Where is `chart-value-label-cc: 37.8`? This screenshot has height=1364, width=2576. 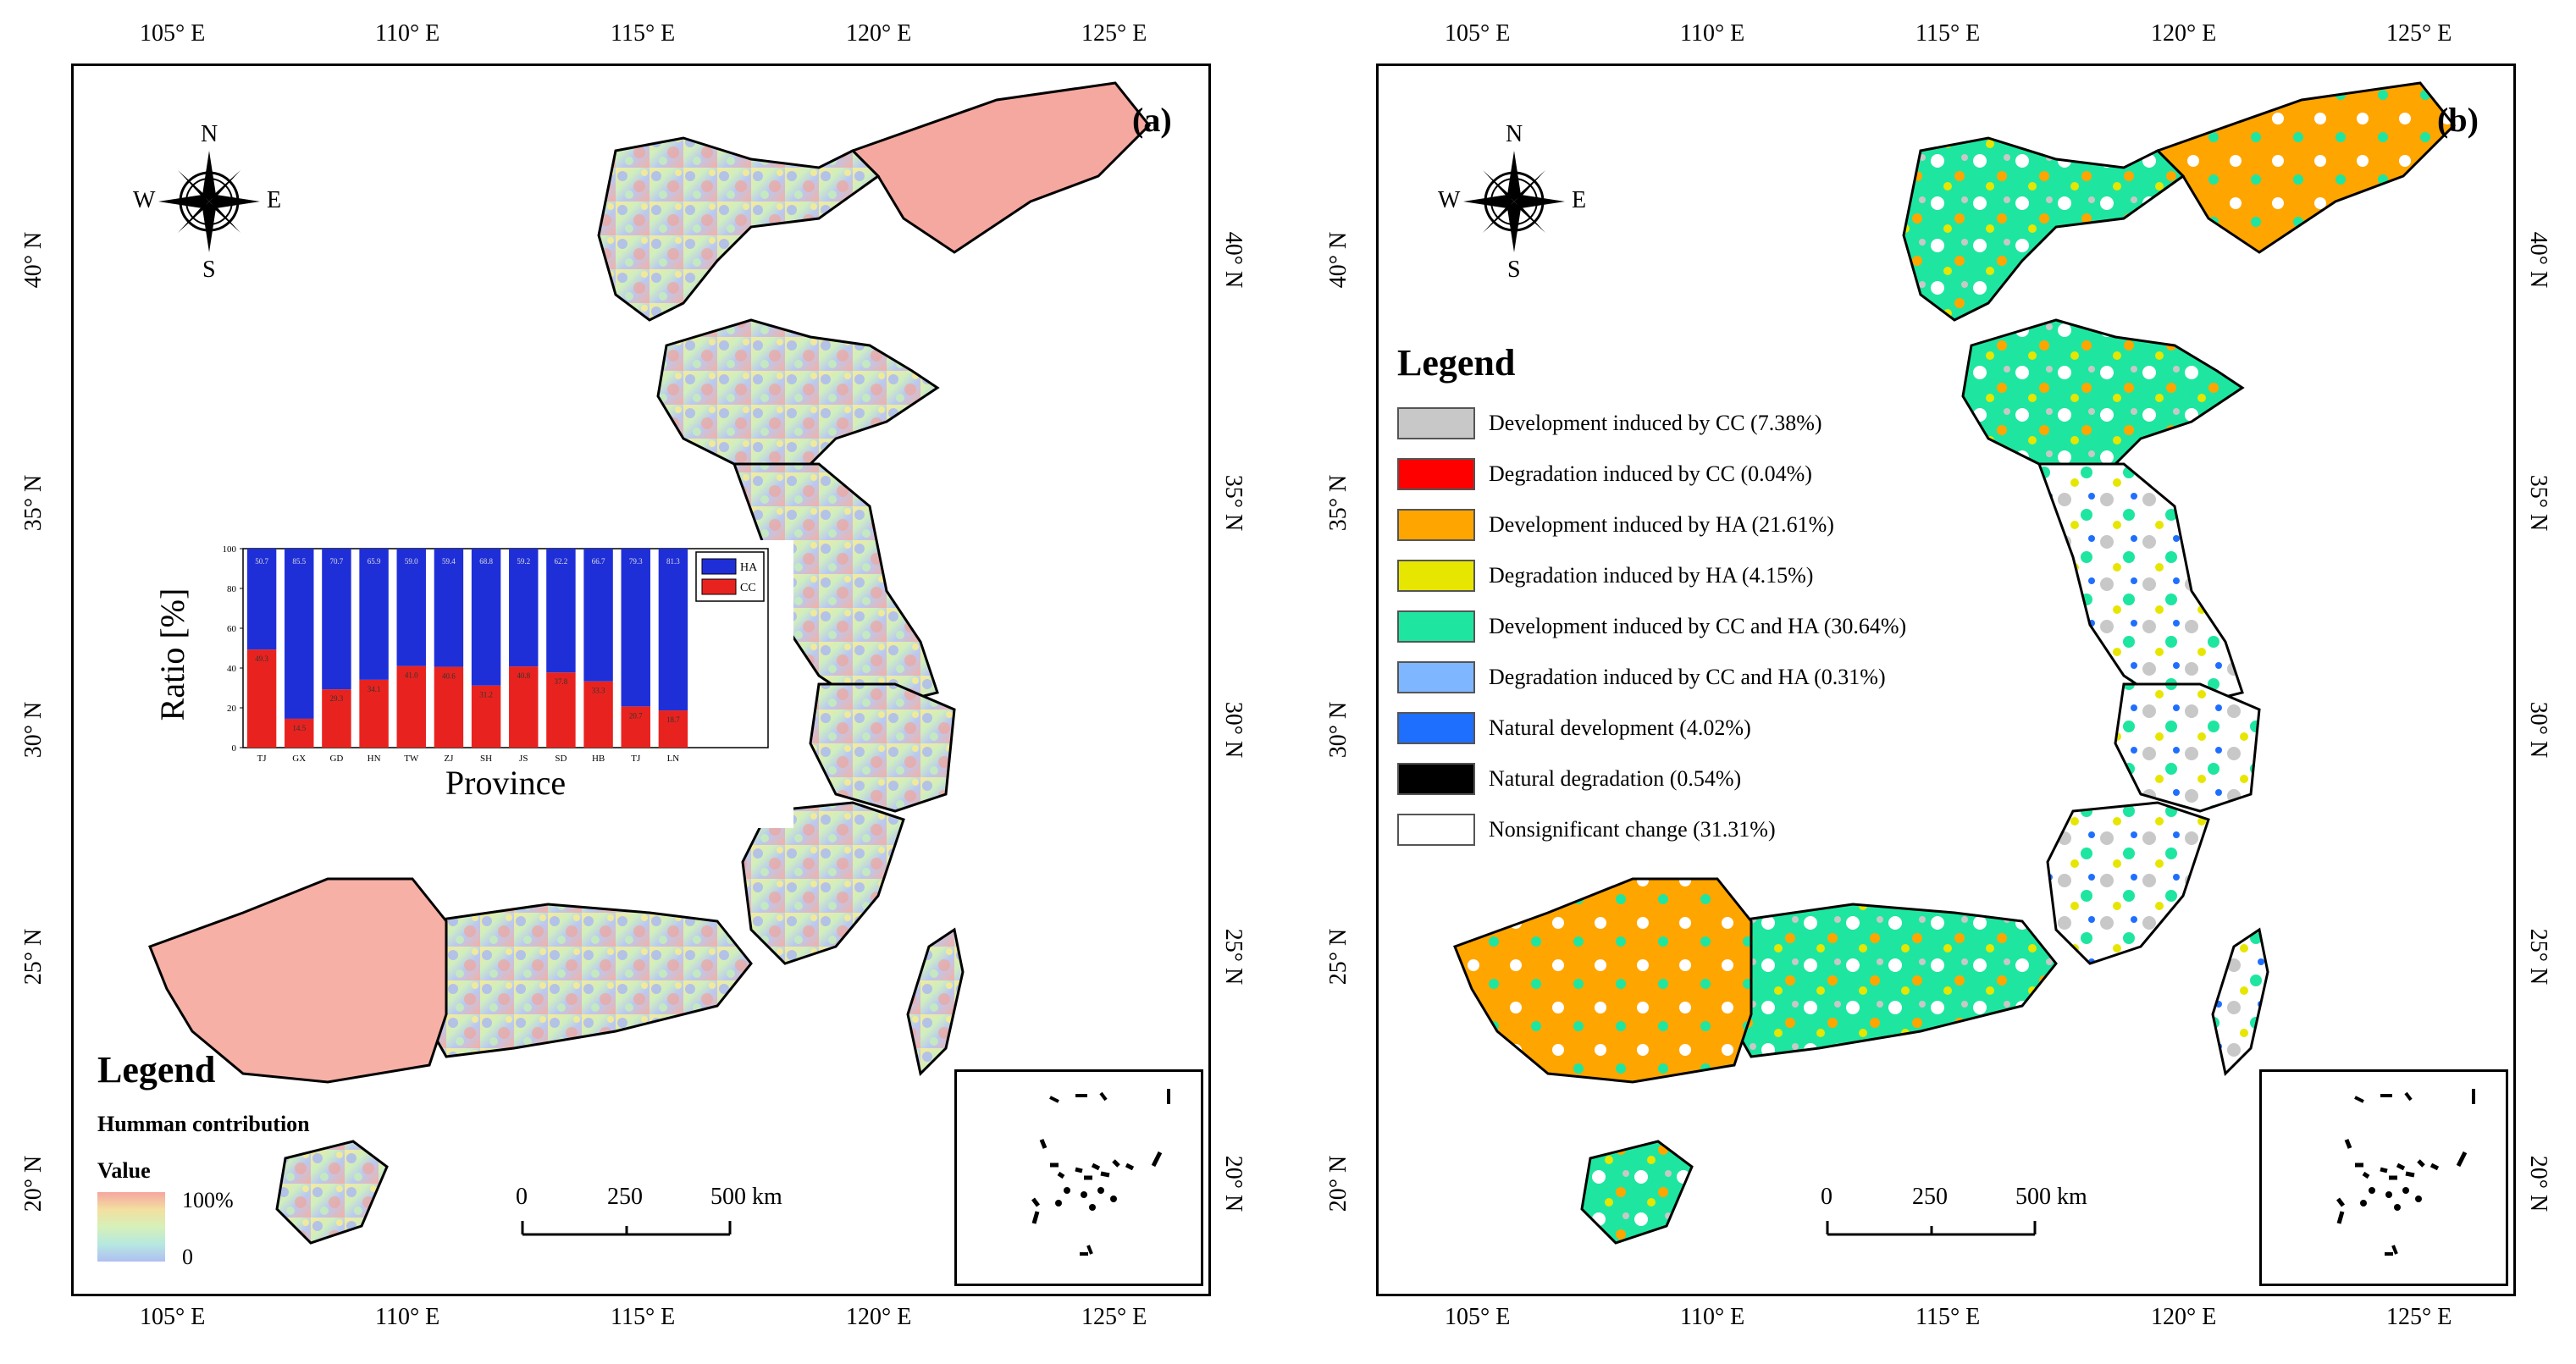 chart-value-label-cc: 37.8 is located at coordinates (561, 682).